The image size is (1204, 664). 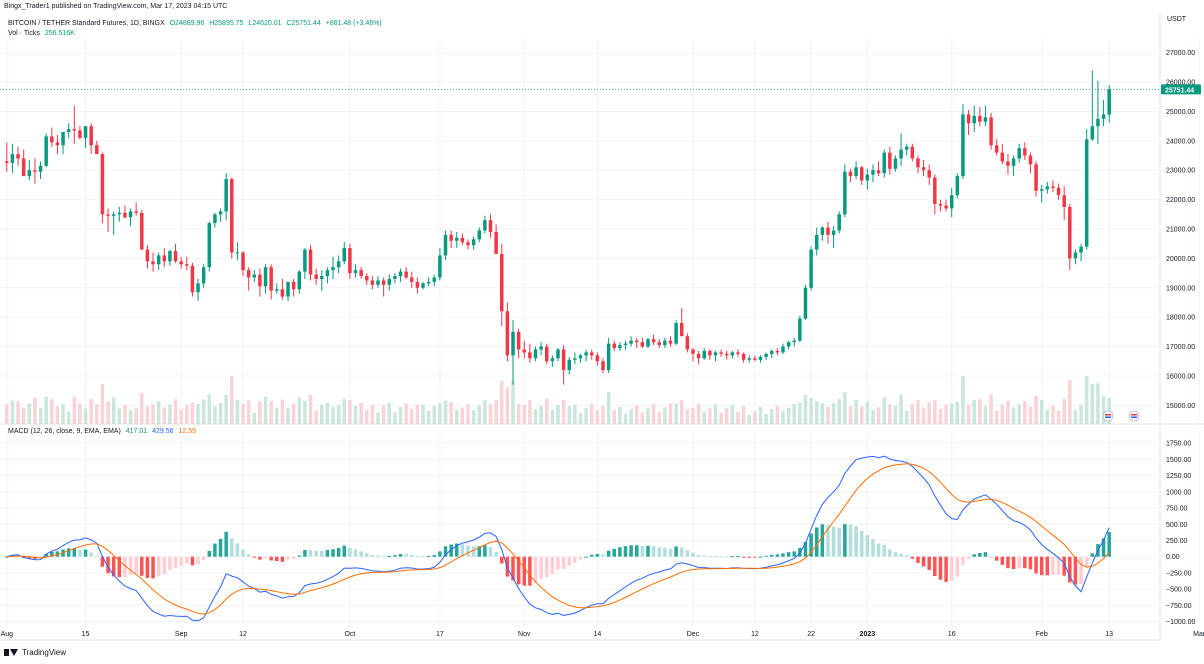 I want to click on volume-legend: Vol · Ticks 256.516K, so click(x=43, y=33).